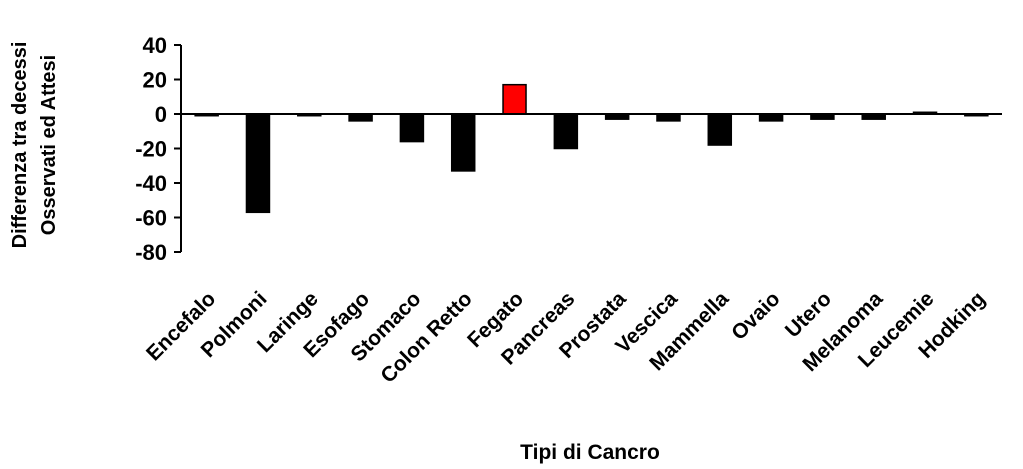 The image size is (1023, 469). I want to click on y-tick-label: -80, so click(151, 252).